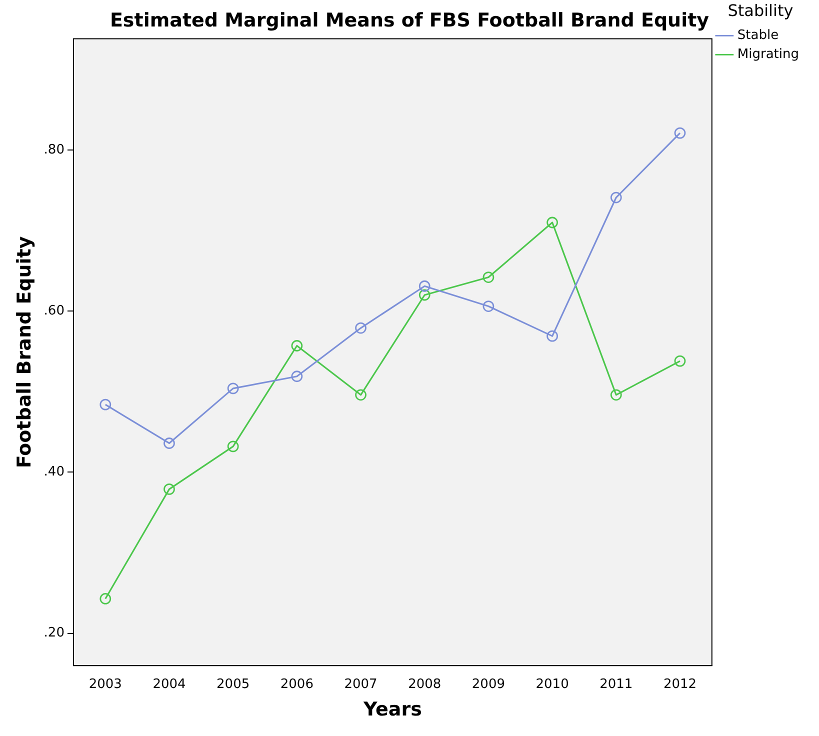  I want to click on chart-title: Estimated Marginal Means of FBS Football Brand Equity, so click(410, 20).